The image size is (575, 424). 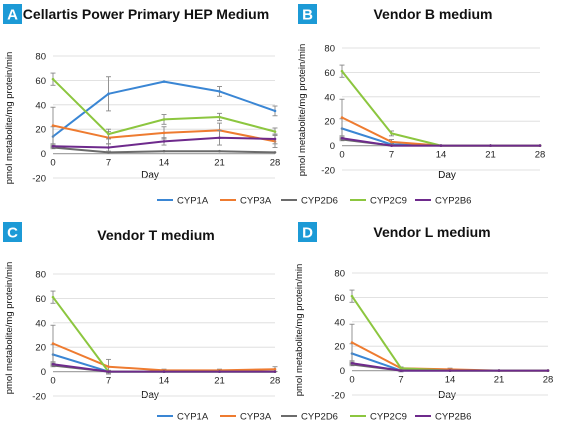 What do you see at coordinates (9, 118) in the screenshot?
I see `y-axis-label-a: pmol metabolite/mg protein/min` at bounding box center [9, 118].